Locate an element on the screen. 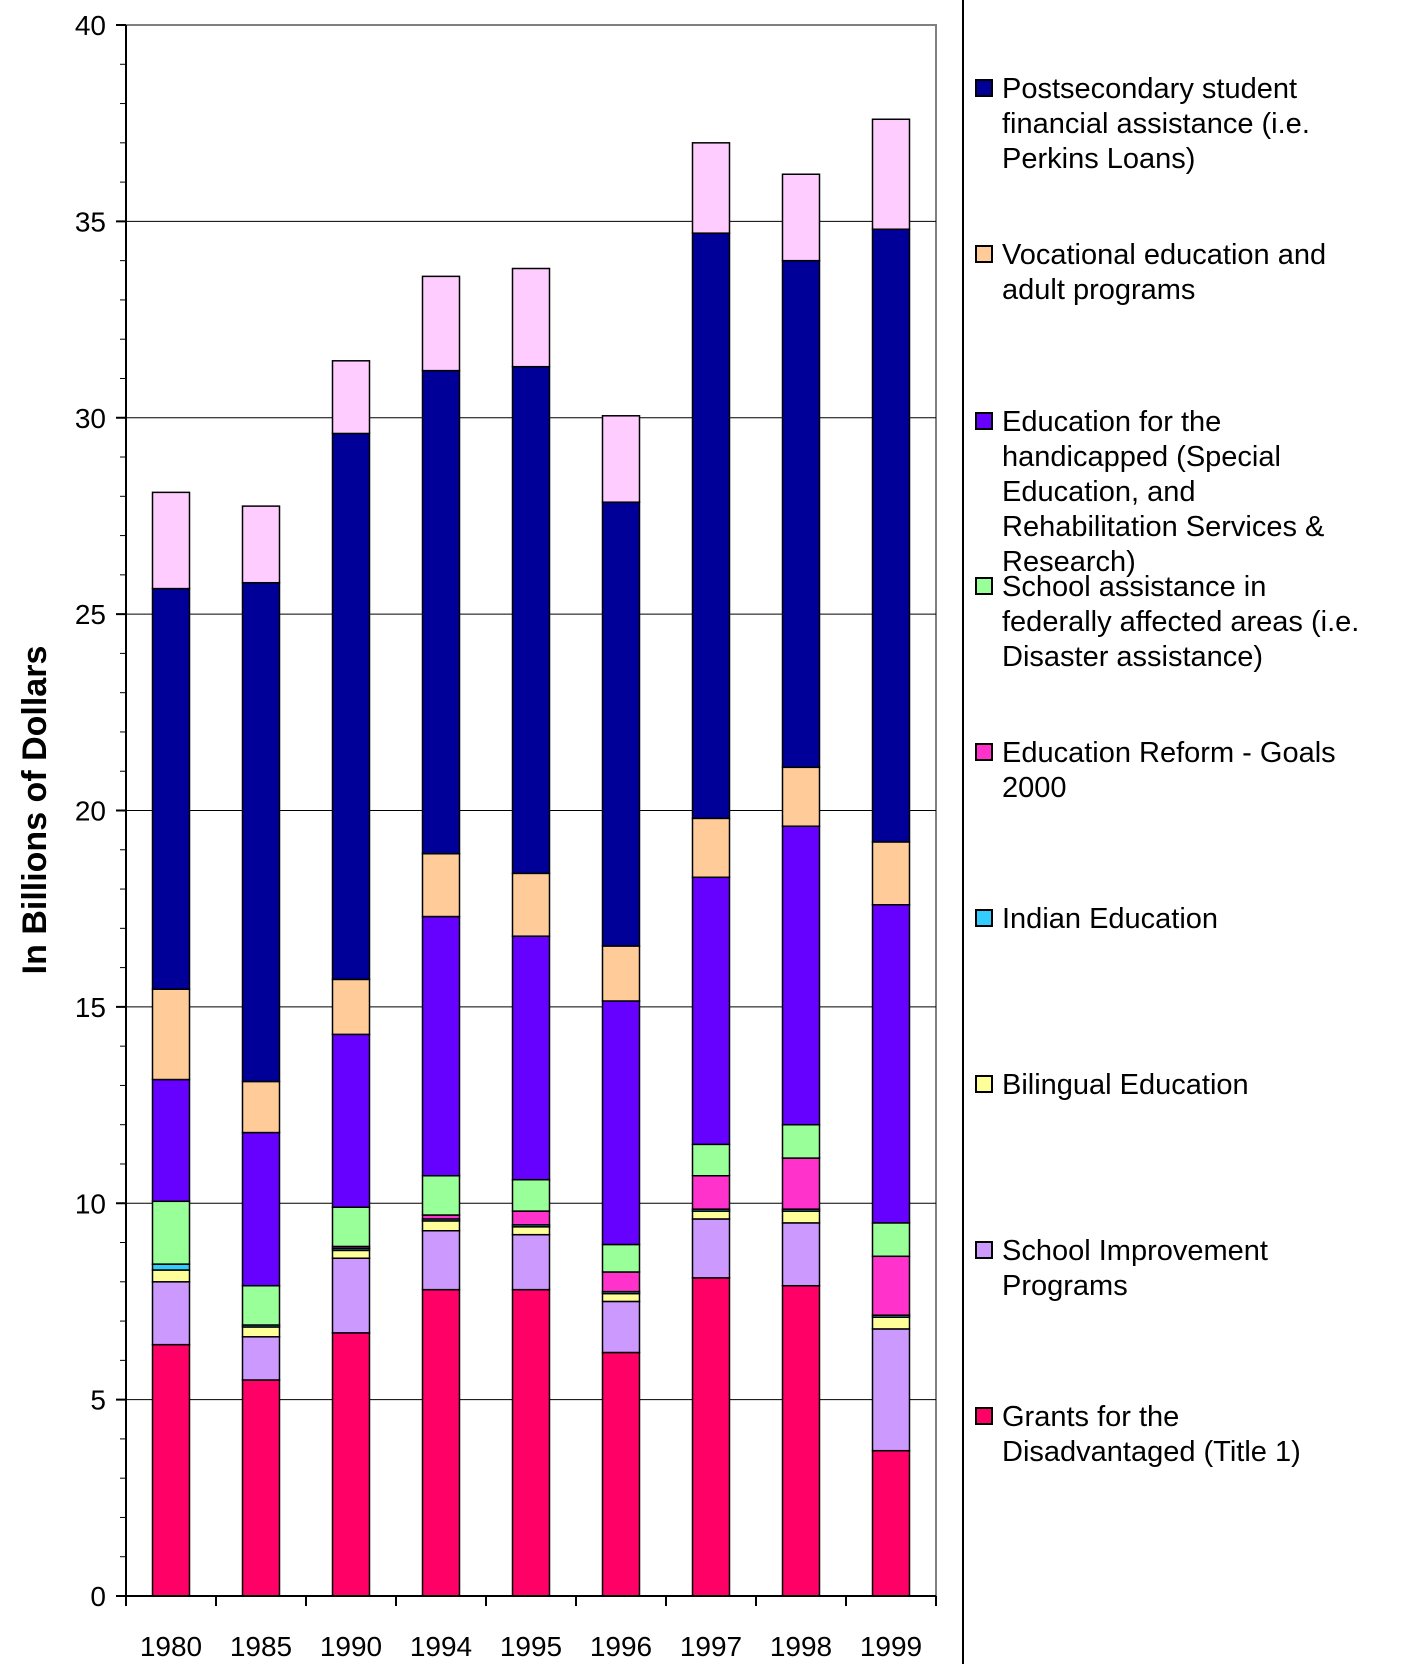 Image resolution: width=1415 pixels, height=1664 pixels. x-tick-label: 1990 is located at coordinates (351, 1646).